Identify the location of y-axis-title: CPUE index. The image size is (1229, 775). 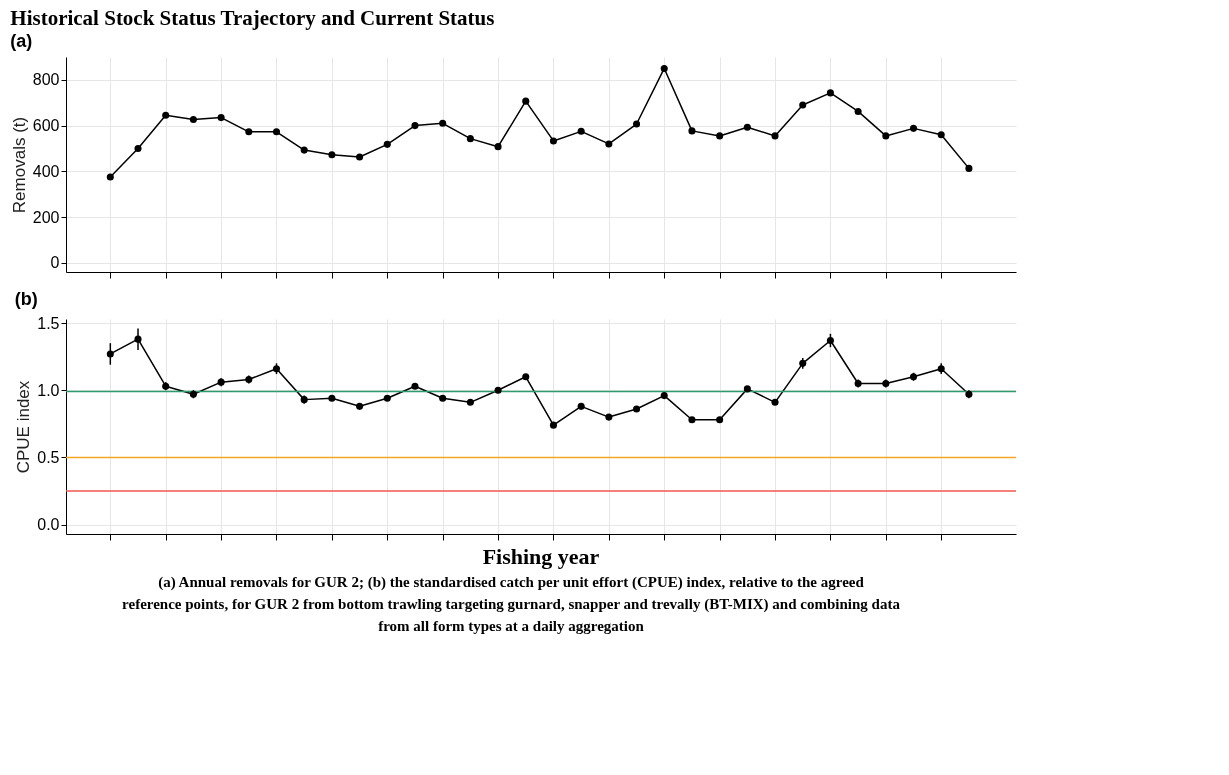
(24, 427).